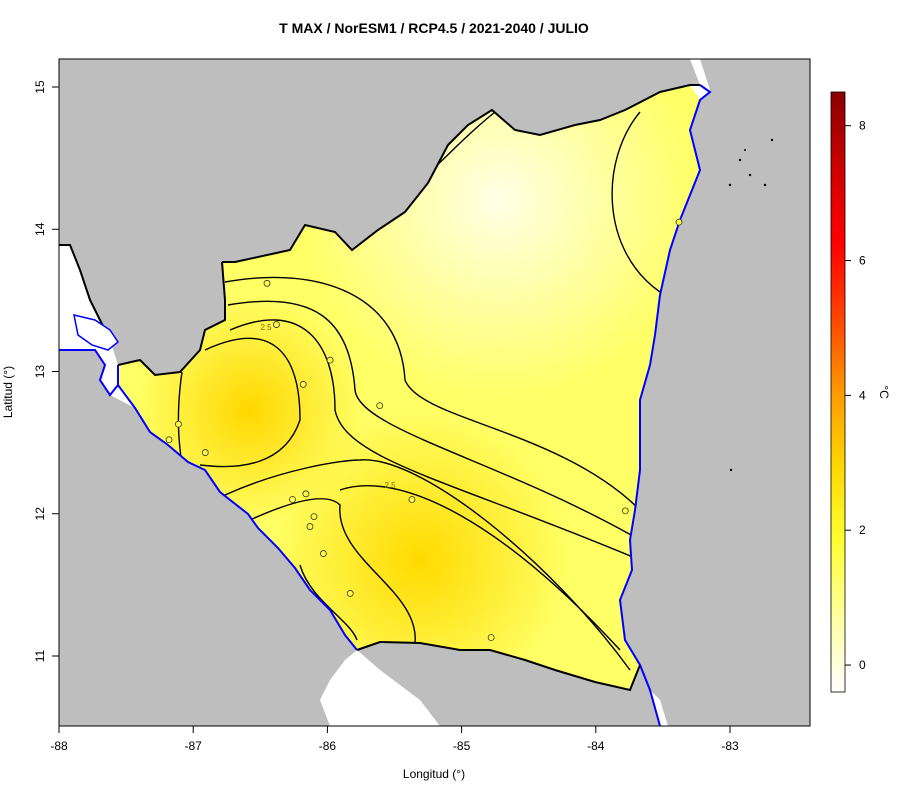 The height and width of the screenshot is (800, 900). I want to click on colorbar-tick-label: 4, so click(862, 395).